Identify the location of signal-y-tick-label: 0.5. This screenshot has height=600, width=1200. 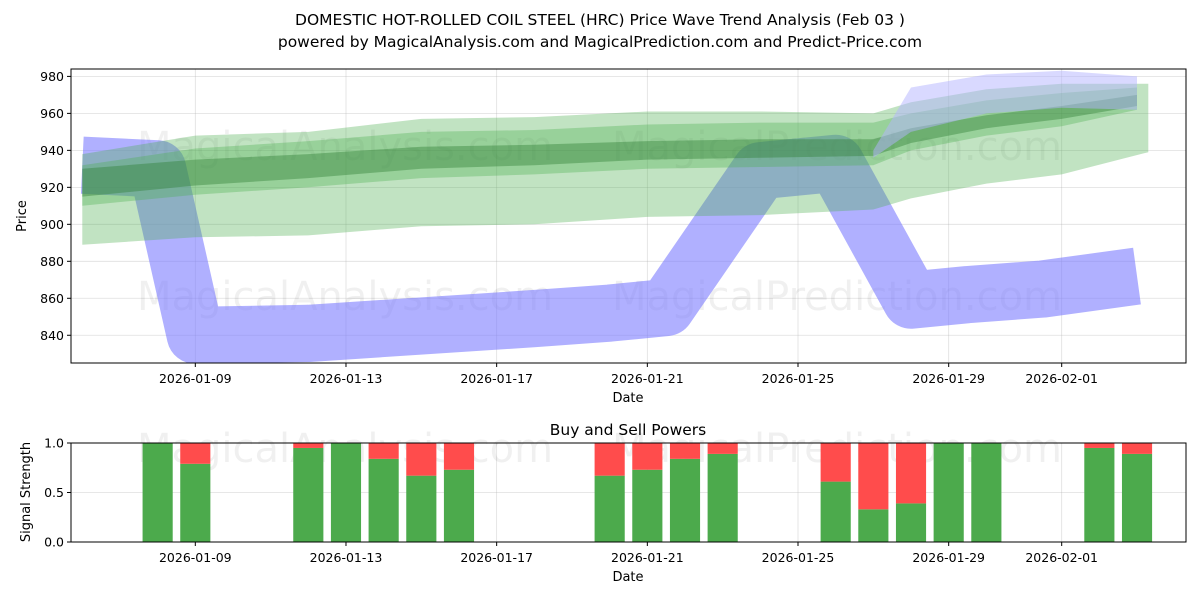
(54, 492).